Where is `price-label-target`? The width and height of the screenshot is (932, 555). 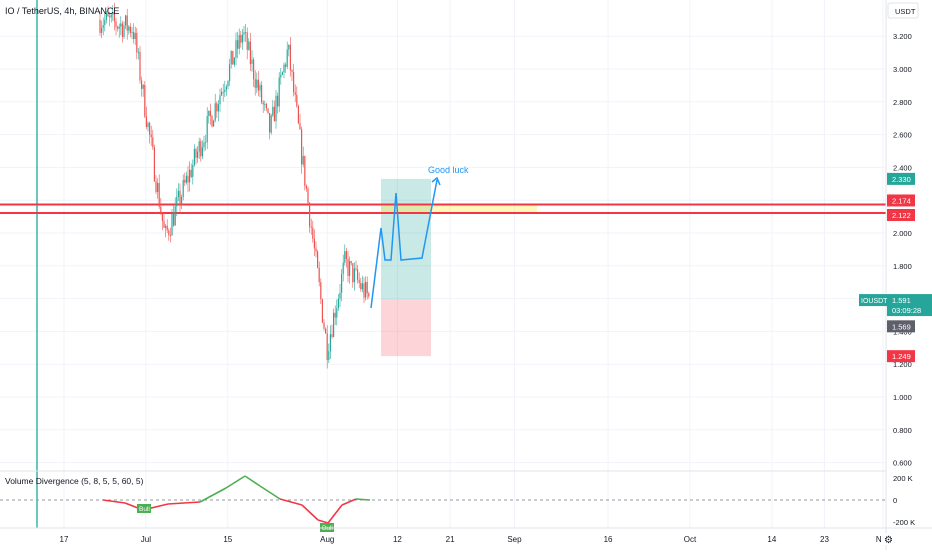
price-label-target is located at coordinates (901, 178).